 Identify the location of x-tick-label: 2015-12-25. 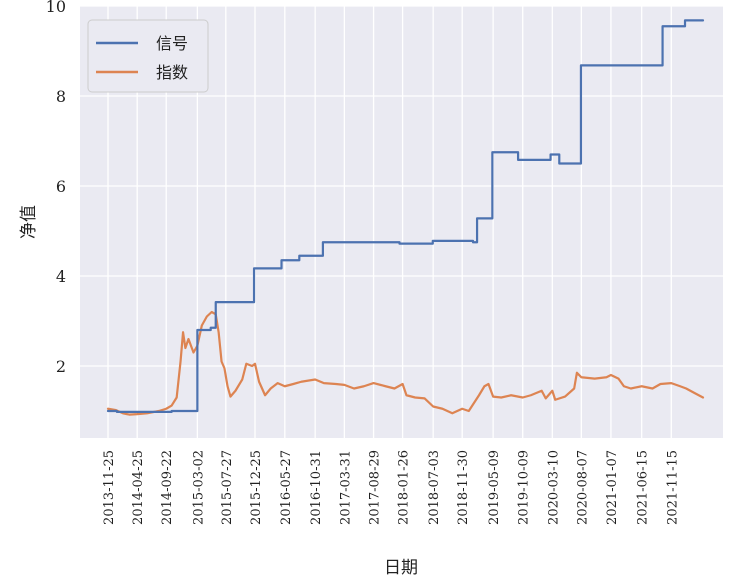
(256, 487).